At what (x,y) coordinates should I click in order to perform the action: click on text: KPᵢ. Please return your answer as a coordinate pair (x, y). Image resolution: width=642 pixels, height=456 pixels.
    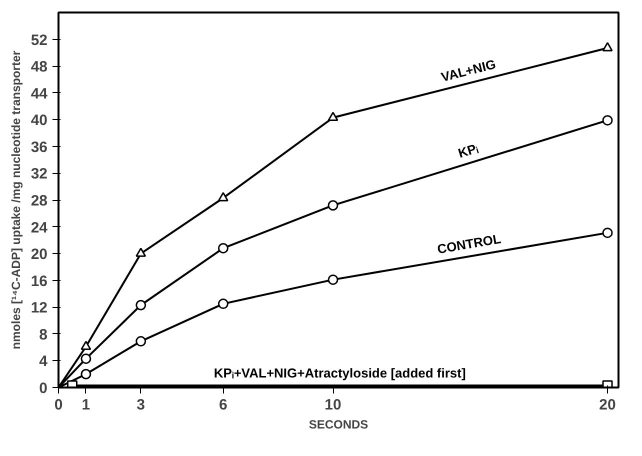
    Looking at the image, I should click on (468, 150).